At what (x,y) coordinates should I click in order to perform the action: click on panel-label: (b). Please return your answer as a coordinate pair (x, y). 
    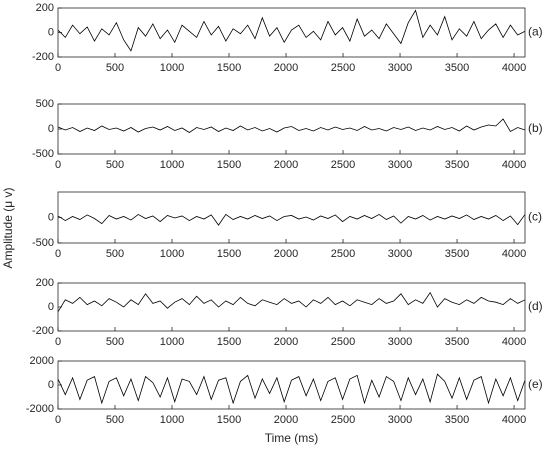
    Looking at the image, I should click on (535, 128).